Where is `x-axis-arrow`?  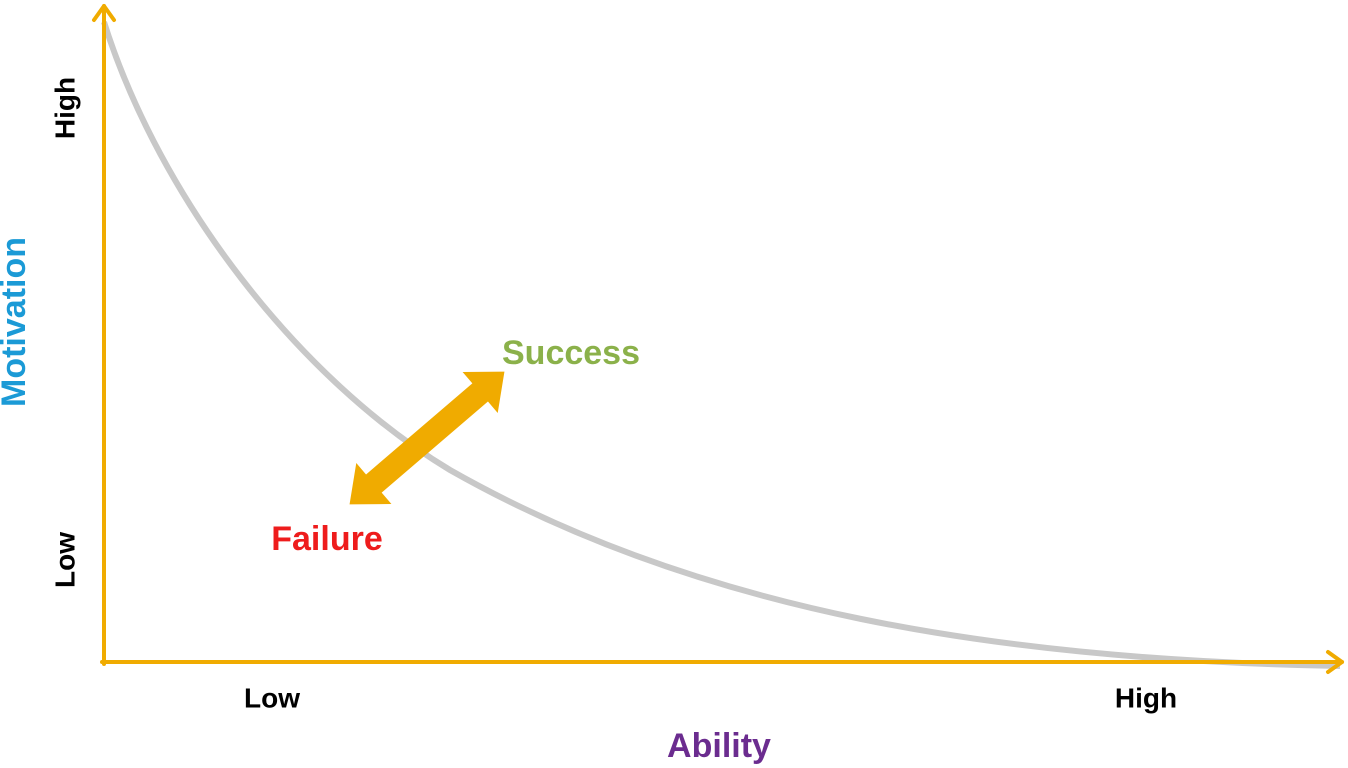
x-axis-arrow is located at coordinates (1335, 662).